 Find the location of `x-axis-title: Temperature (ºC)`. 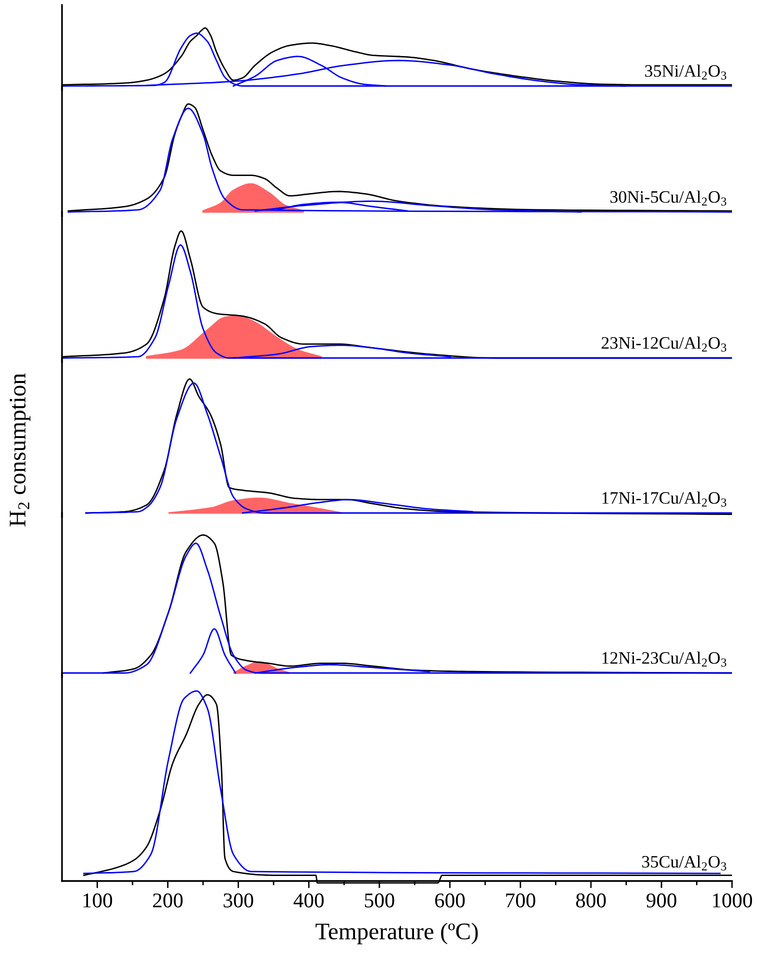

x-axis-title: Temperature (ºC) is located at coordinates (397, 933).